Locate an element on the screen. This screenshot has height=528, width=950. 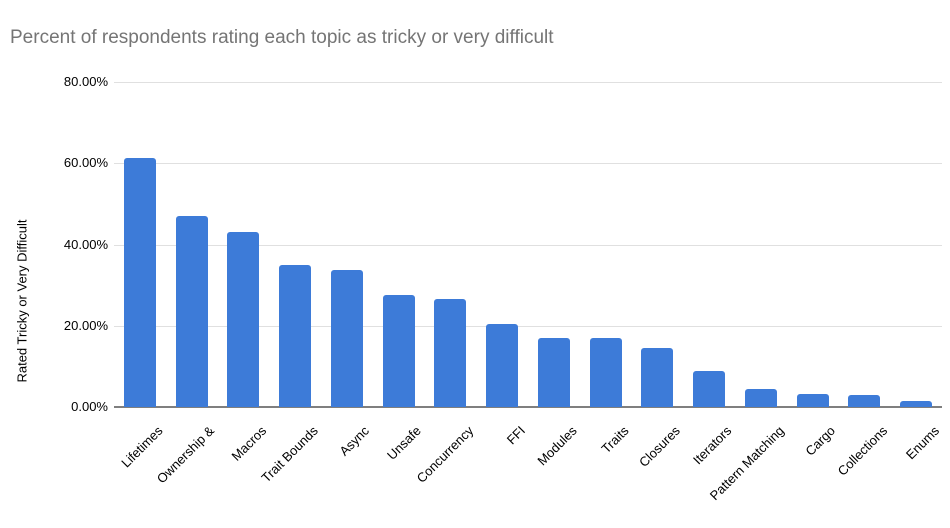
y-axis-tick-label: 80.00% is located at coordinates (85, 81).